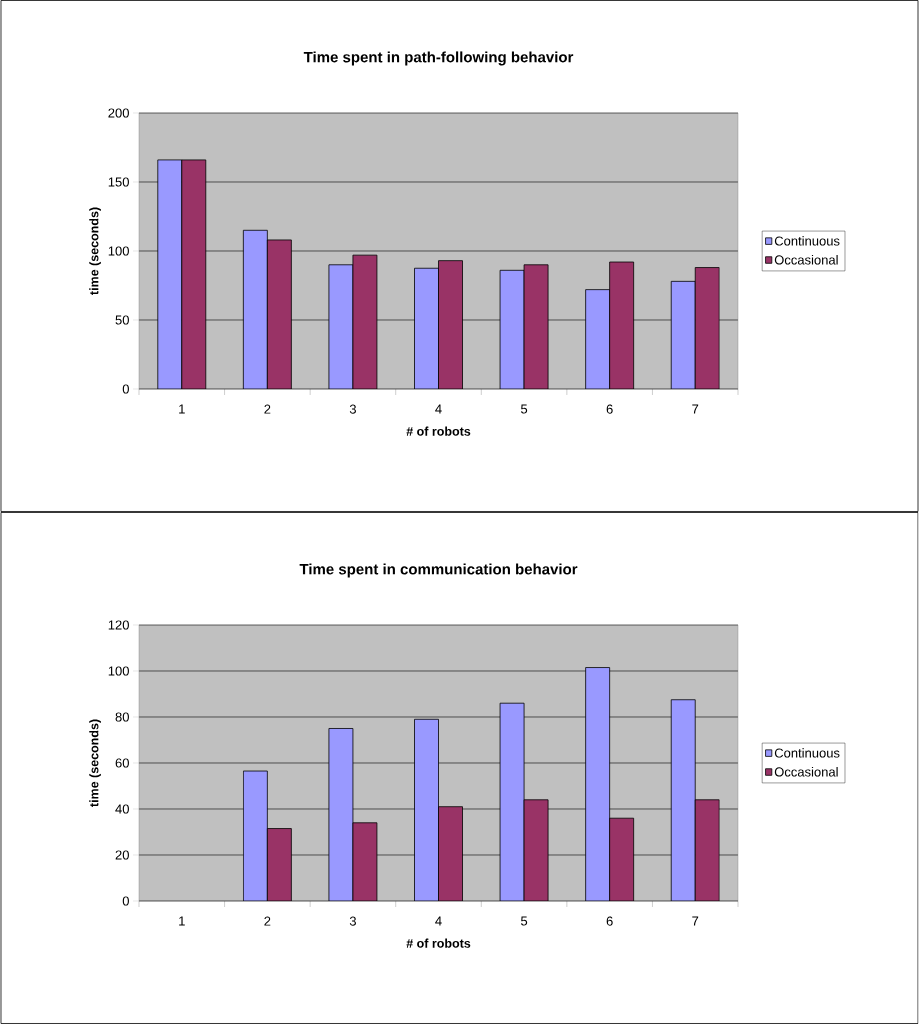 This screenshot has width=919, height=1024. Describe the element at coordinates (122, 717) in the screenshot. I see `y-tick-label: 80` at that location.